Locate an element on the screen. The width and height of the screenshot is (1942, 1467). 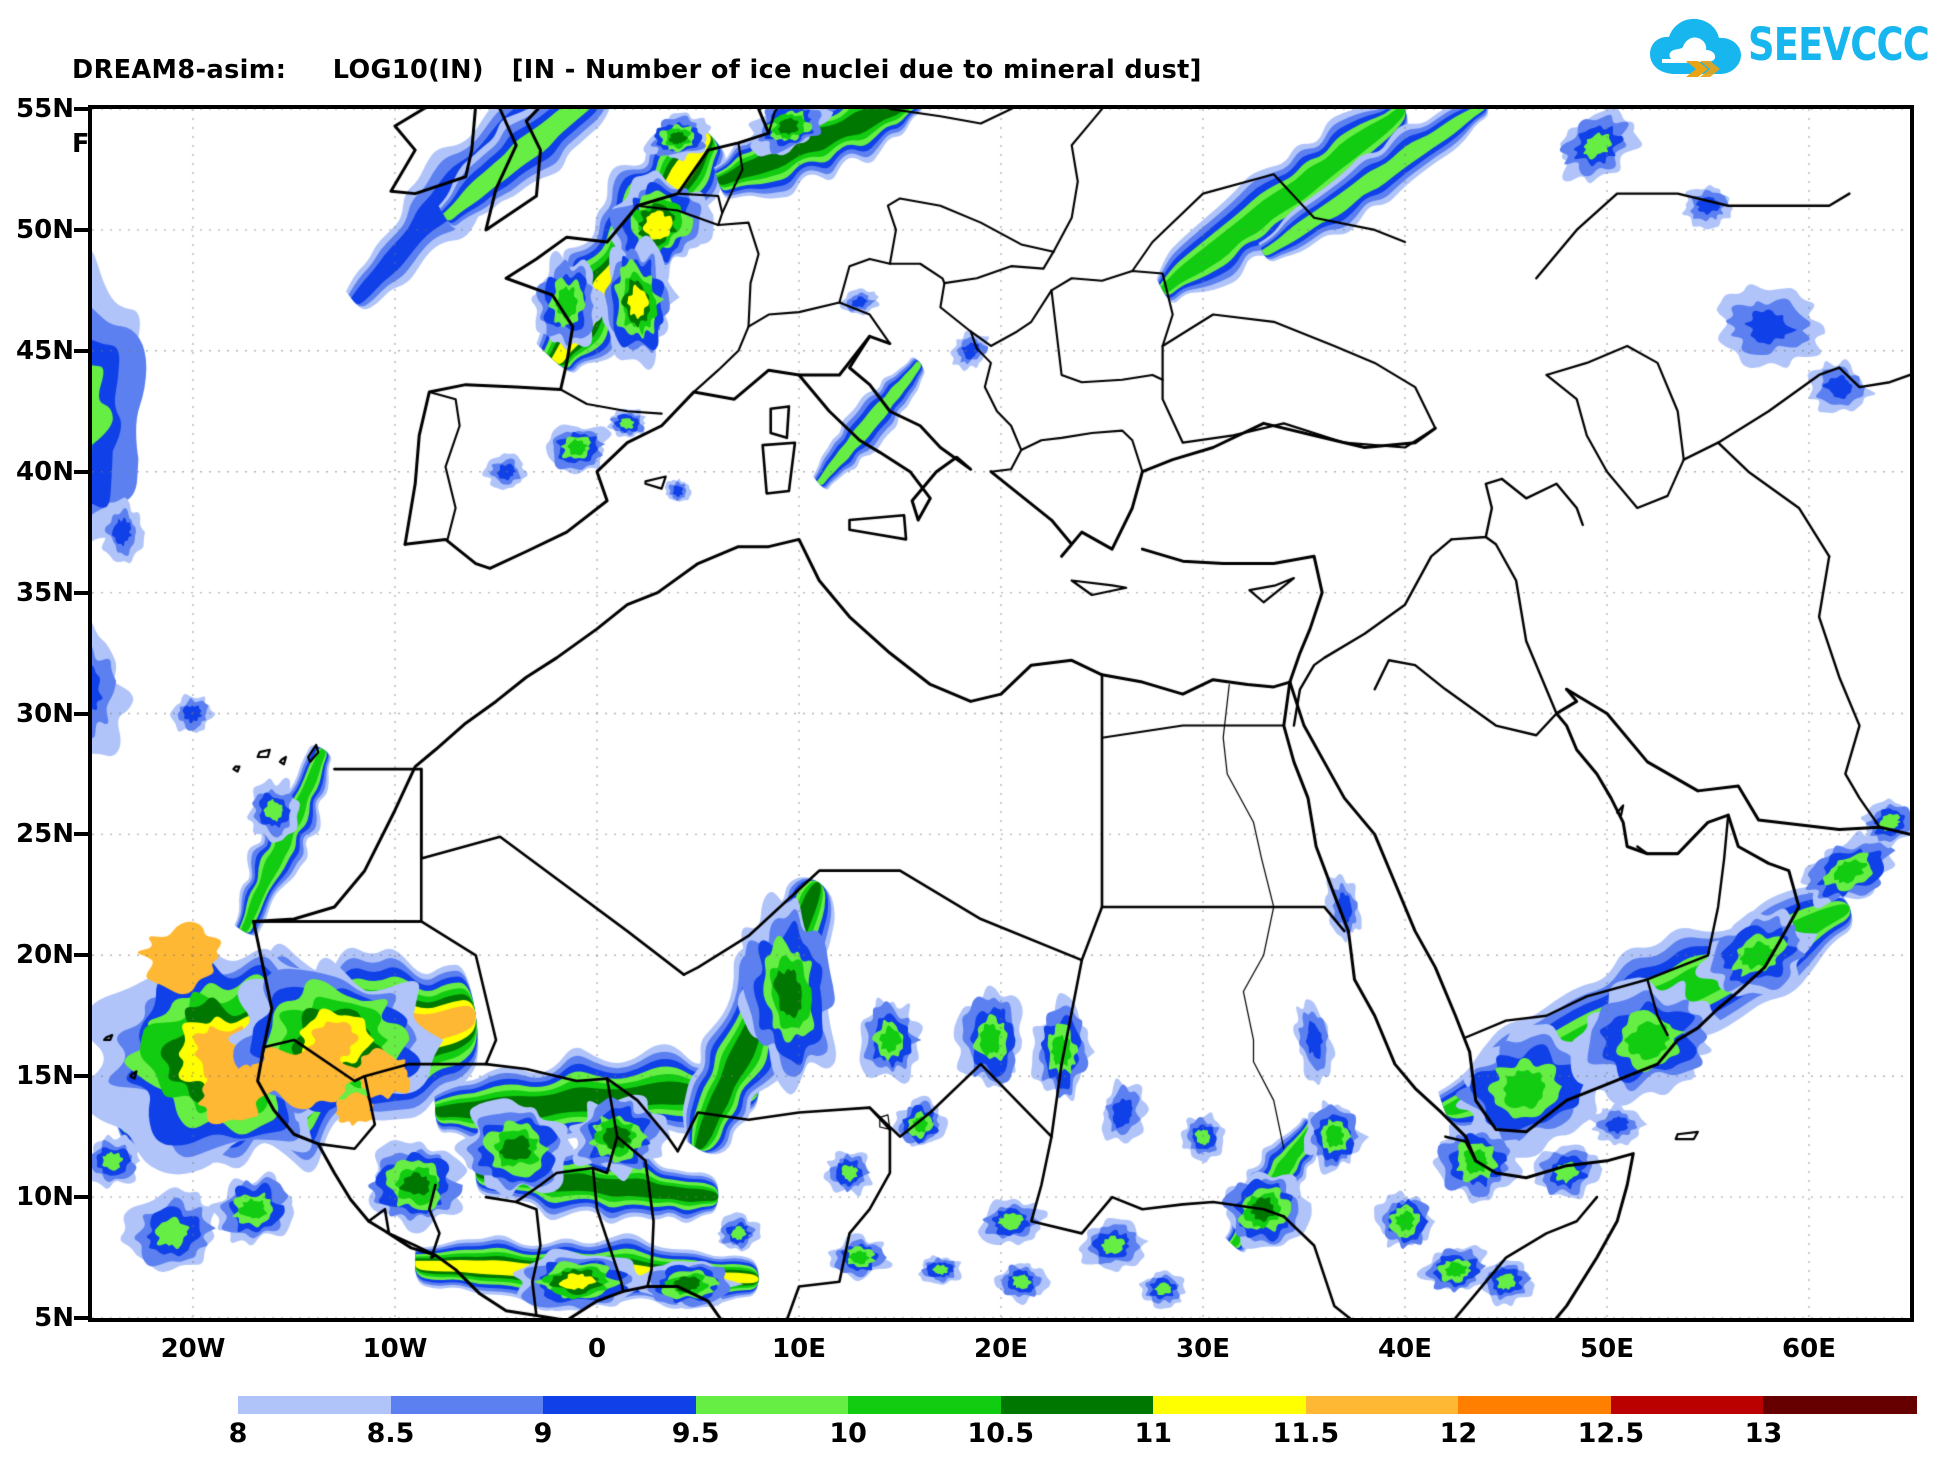
lat-tick-label: 45N is located at coordinates (45, 350).